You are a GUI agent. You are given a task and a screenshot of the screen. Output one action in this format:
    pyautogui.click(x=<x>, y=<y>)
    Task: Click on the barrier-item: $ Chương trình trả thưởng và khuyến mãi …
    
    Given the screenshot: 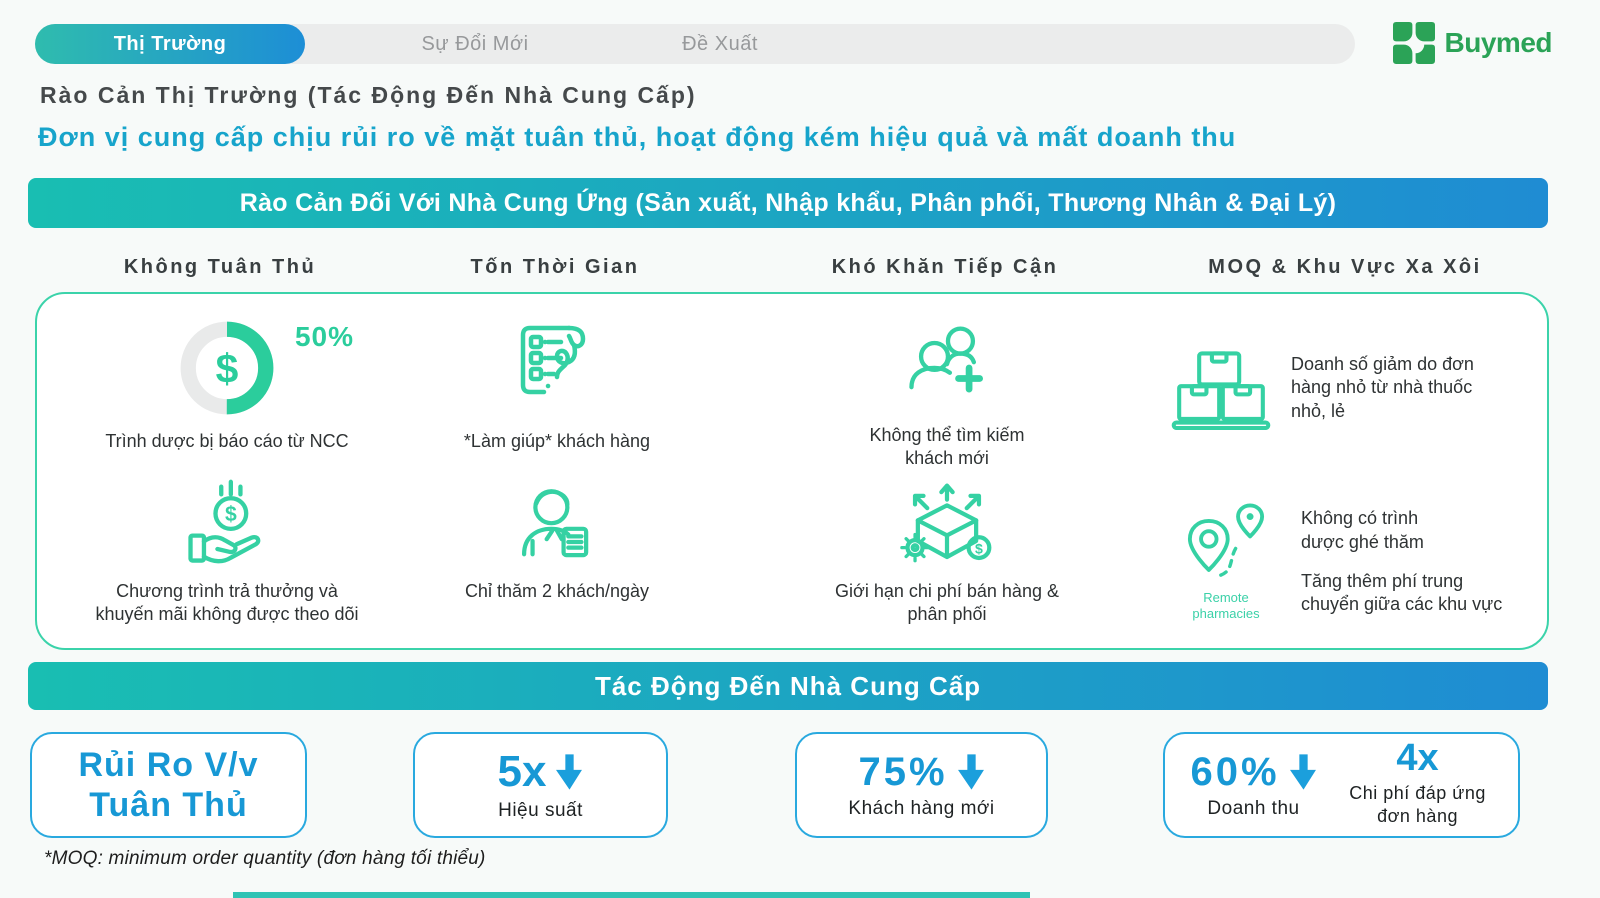 What is the action you would take?
    pyautogui.click(x=227, y=558)
    